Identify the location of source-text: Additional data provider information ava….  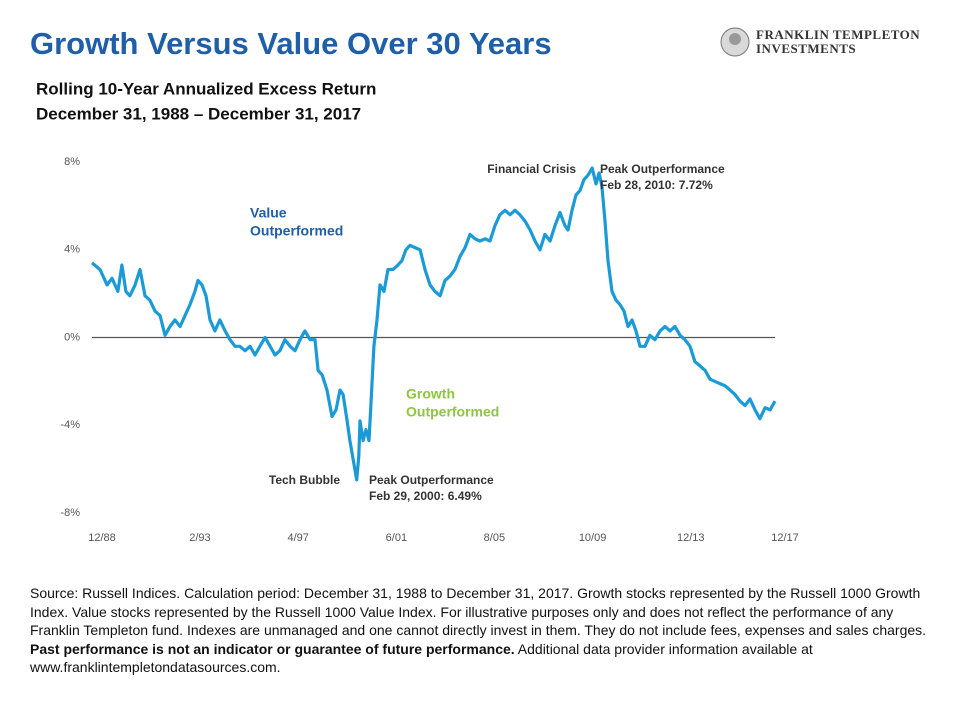
(421, 658).